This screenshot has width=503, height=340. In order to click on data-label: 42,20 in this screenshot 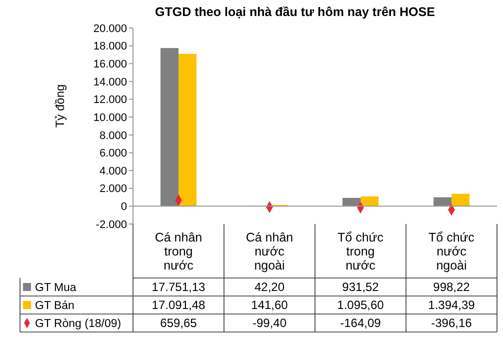, I will do `click(269, 287)`.